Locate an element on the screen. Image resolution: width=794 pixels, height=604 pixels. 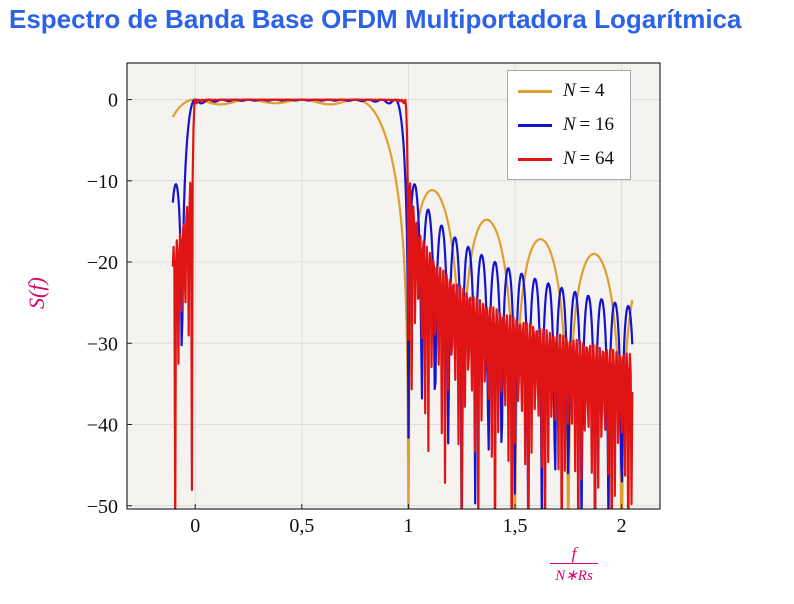
x-tick-label: 1 is located at coordinates (408, 526).